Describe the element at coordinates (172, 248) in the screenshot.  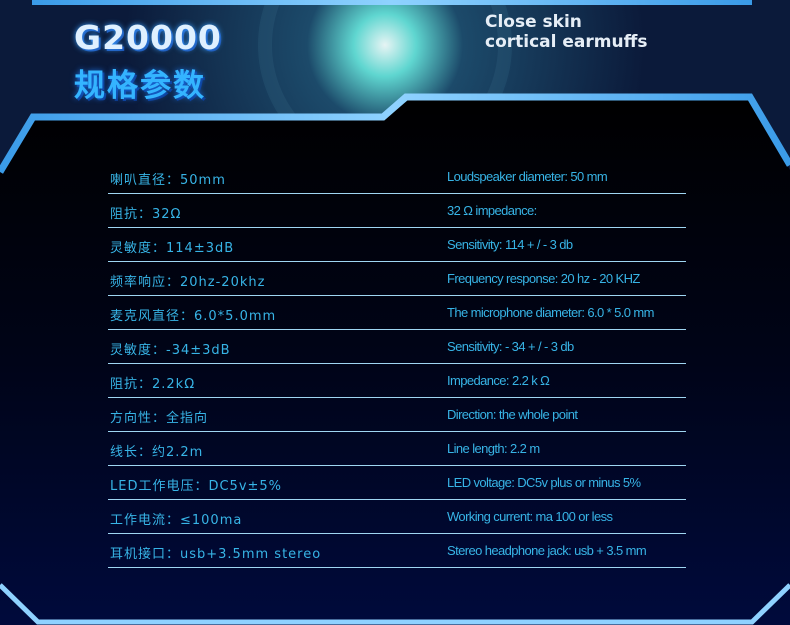
I see `spec-cn: 灵敏度：114±3dB` at that location.